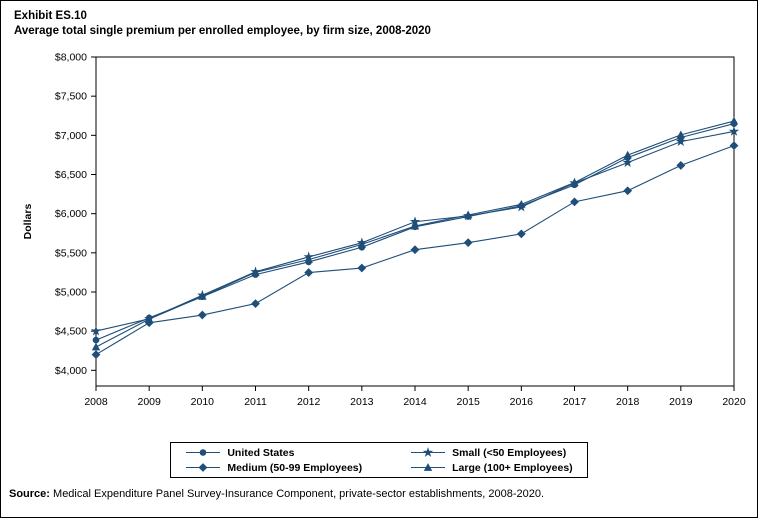 The height and width of the screenshot is (518, 758). I want to click on legend-label: United States, so click(261, 452).